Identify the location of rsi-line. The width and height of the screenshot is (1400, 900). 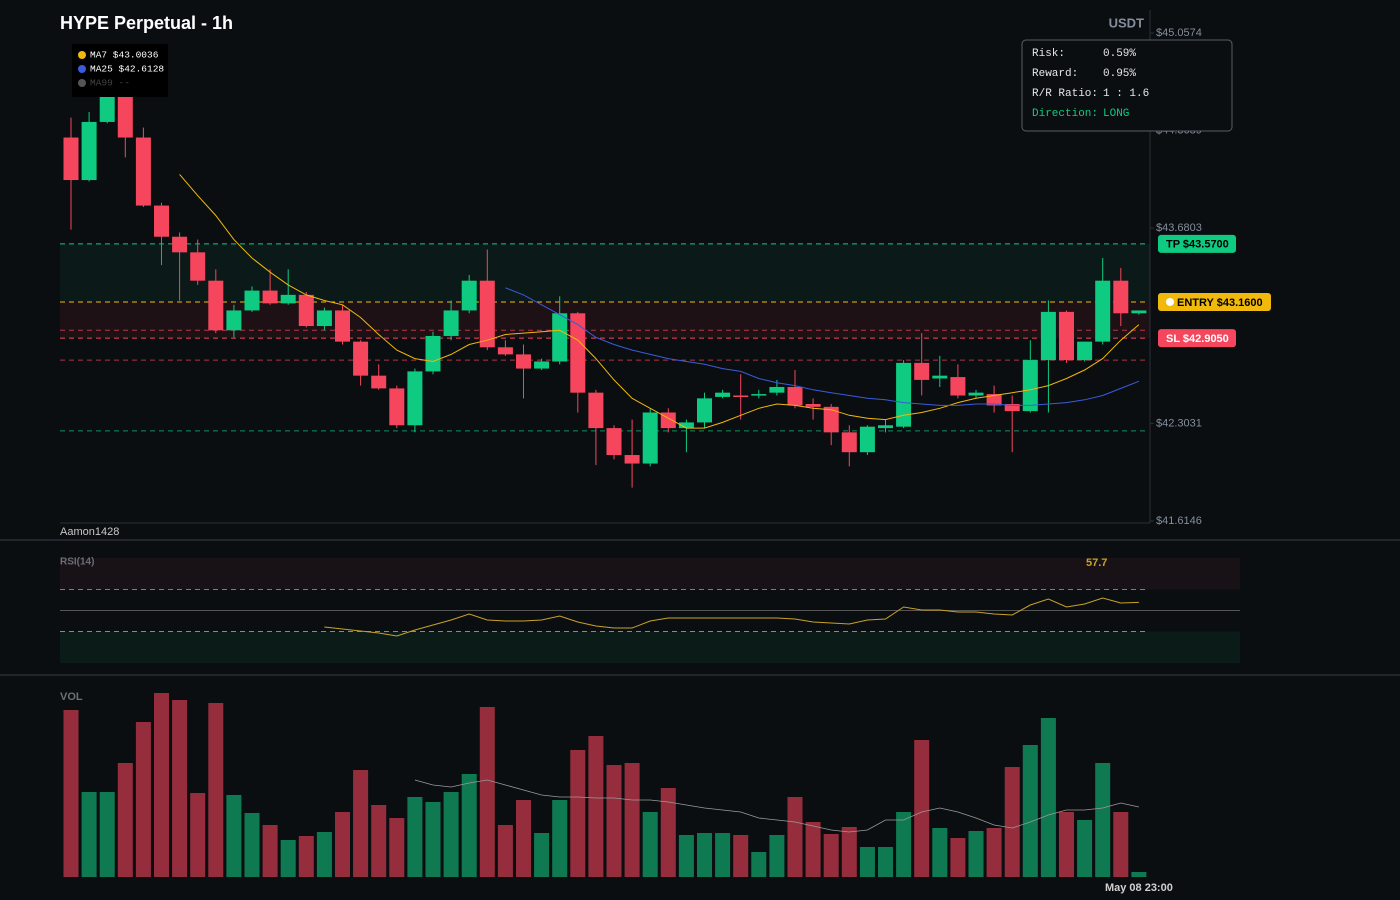
(731, 617).